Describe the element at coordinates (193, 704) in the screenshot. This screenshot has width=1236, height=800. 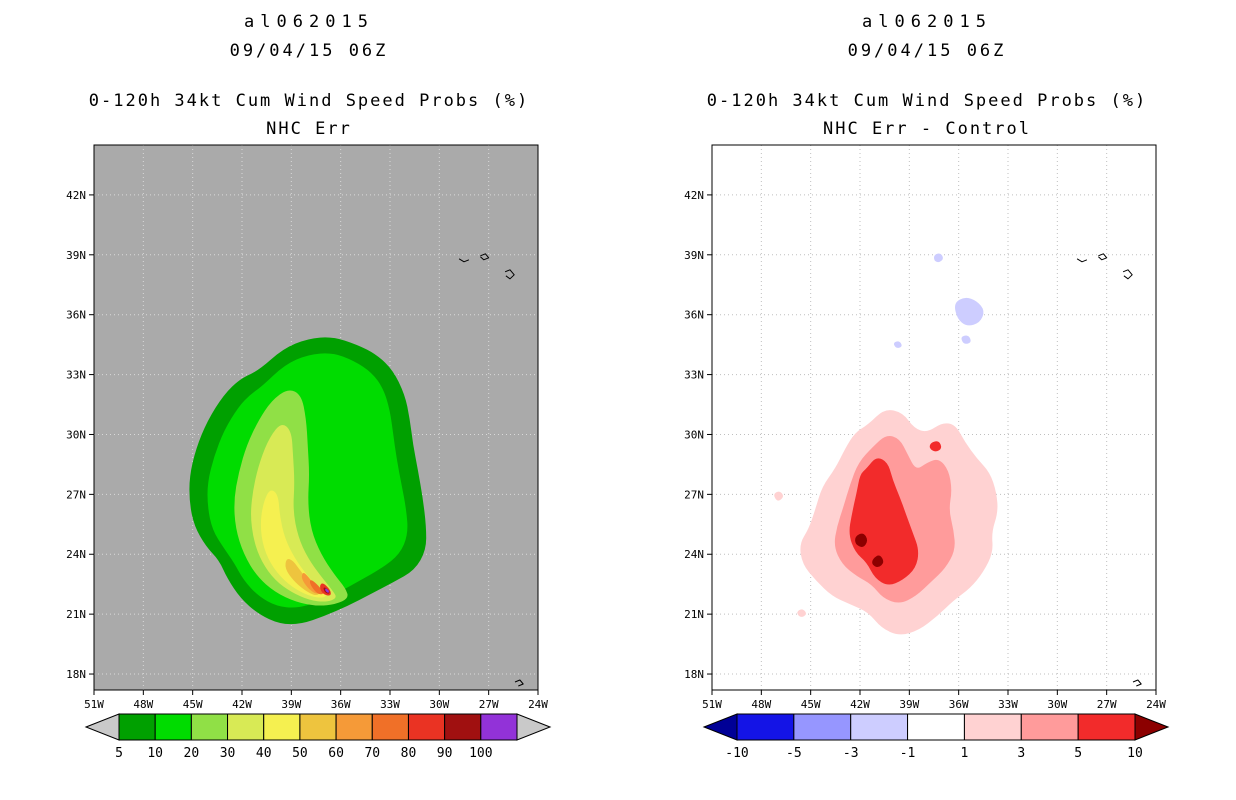
I see `lon-tick-label: 45W` at that location.